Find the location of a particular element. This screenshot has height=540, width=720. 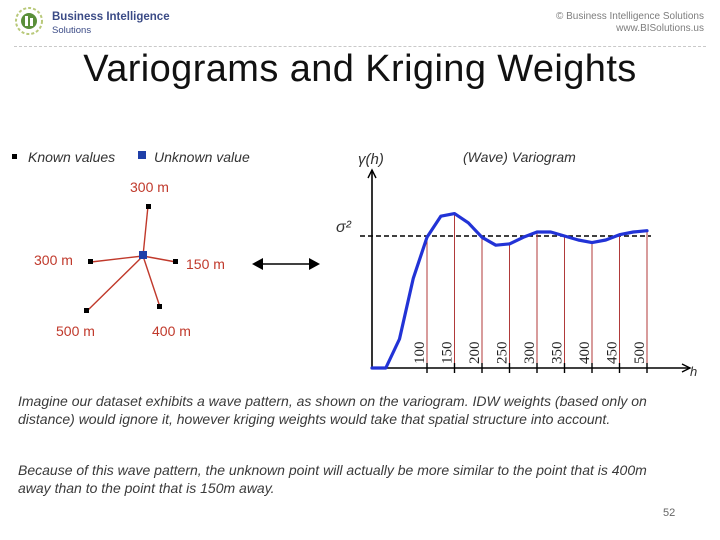

x-axis-arrow-icon is located at coordinates (686, 368).